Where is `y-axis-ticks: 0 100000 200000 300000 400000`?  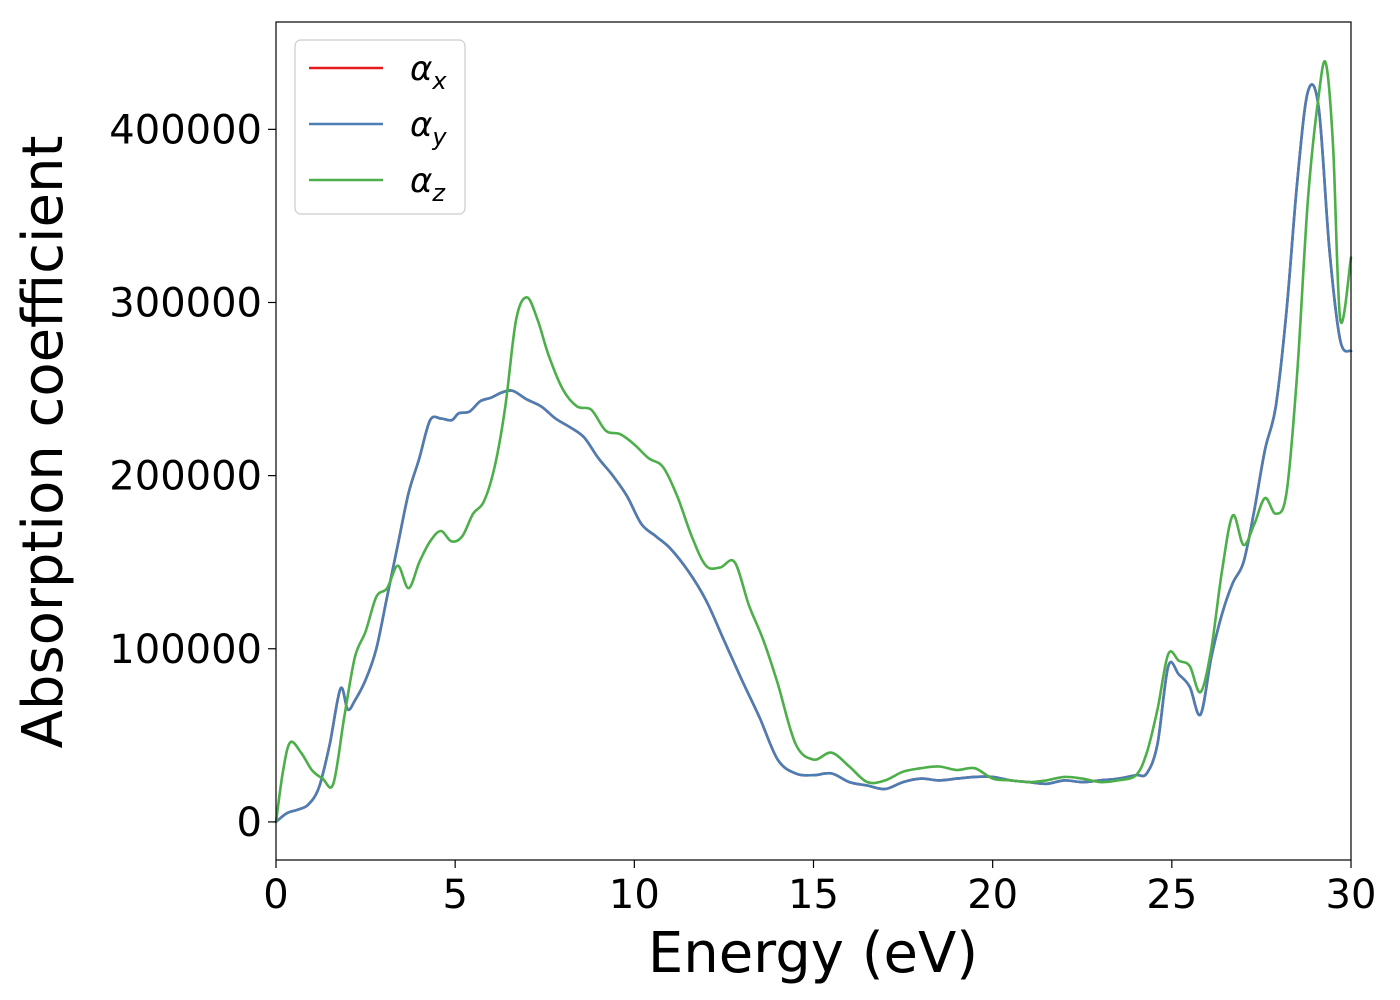
y-axis-ticks: 0 100000 200000 300000 400000 is located at coordinates (192, 476).